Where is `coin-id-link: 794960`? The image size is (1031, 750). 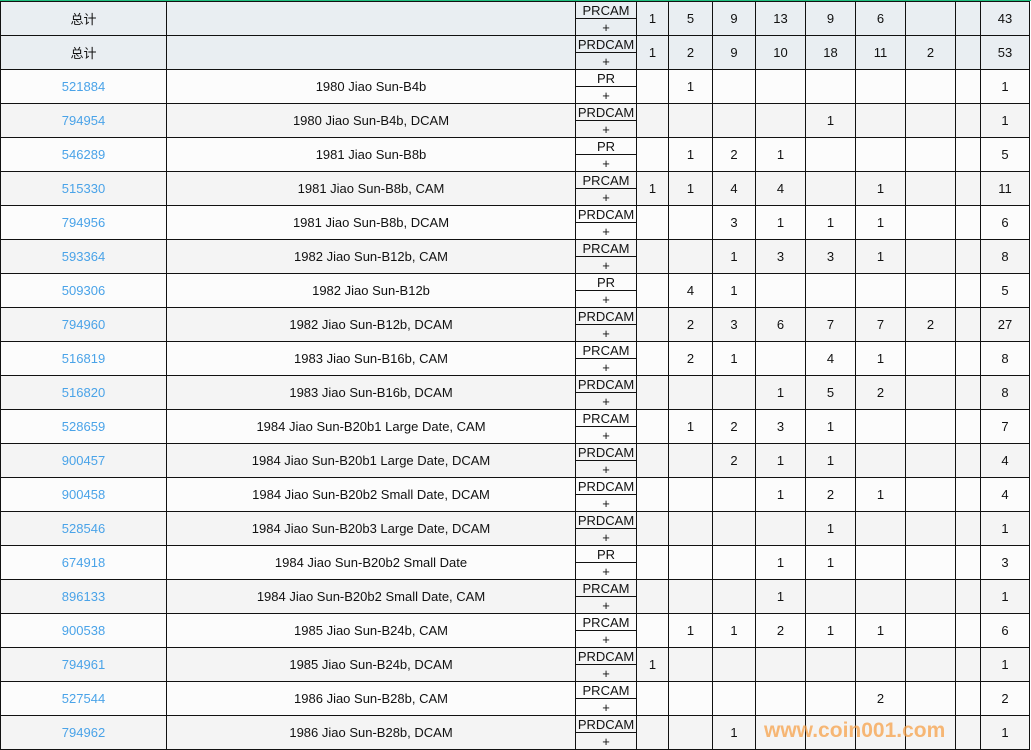
coin-id-link: 794960 is located at coordinates (83, 324).